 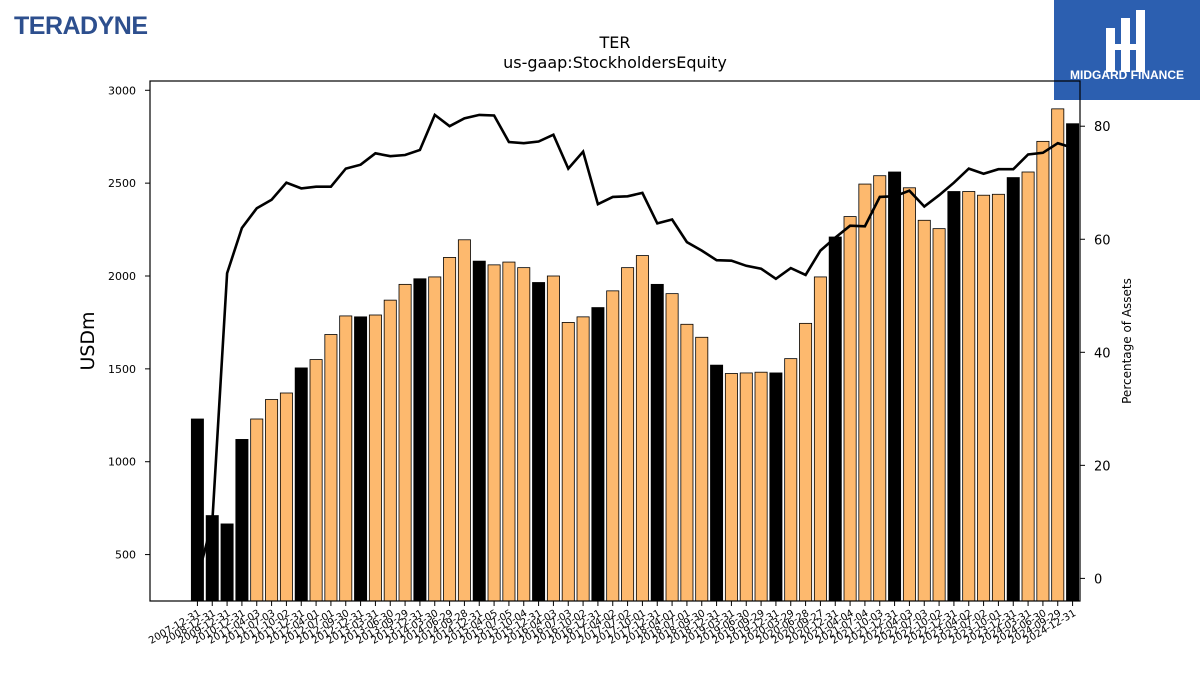 I want to click on y2-tick-label: 0, so click(x=1098, y=579).